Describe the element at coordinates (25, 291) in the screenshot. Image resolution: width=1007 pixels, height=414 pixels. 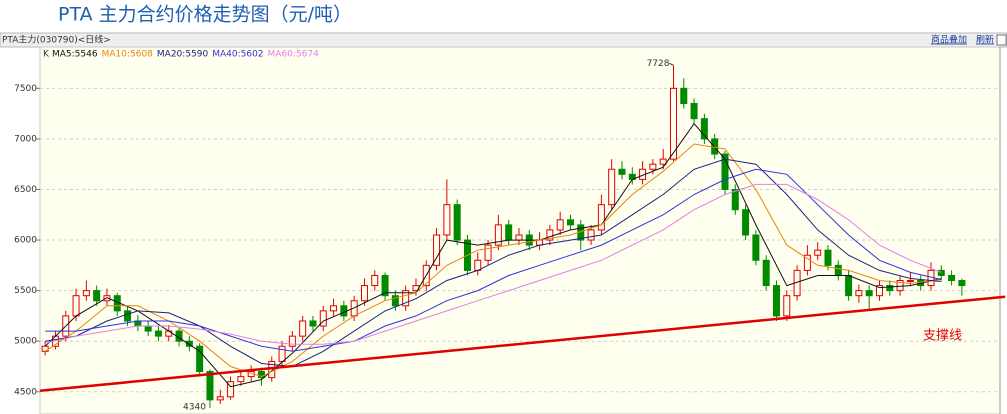
I see `y-tick-label: 5500` at that location.